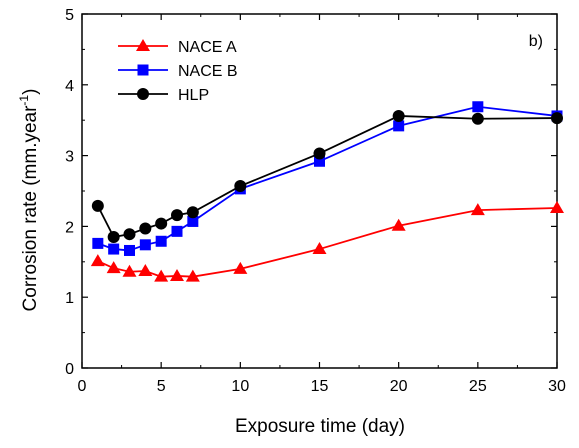  Describe the element at coordinates (399, 386) in the screenshot. I see `x-tick-label: 20` at that location.